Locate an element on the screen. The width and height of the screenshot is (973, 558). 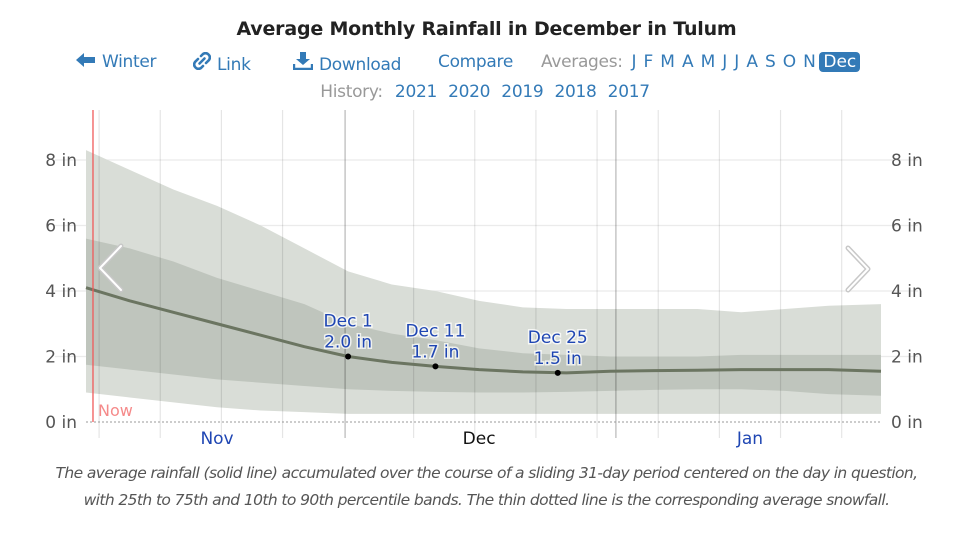
download-button: Download is located at coordinates (347, 63).